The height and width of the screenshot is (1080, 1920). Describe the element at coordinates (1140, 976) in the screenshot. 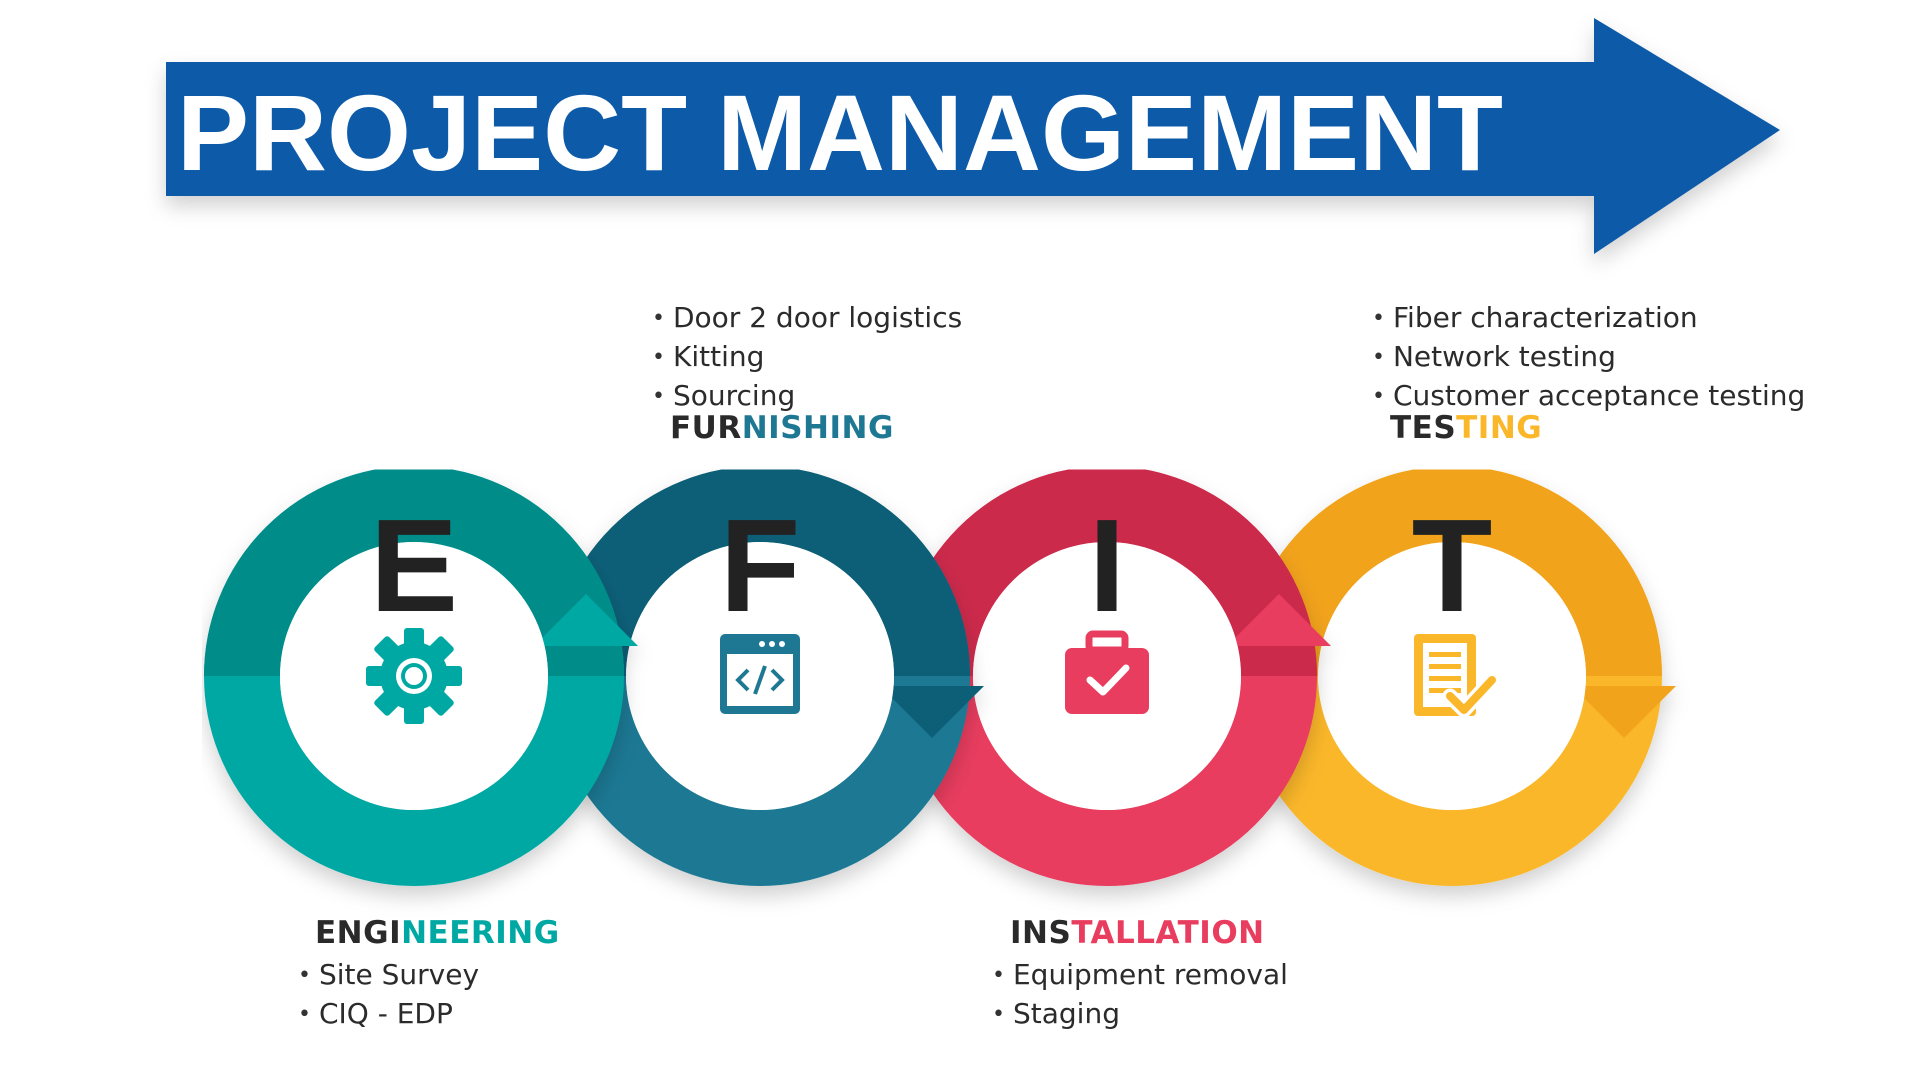

I see `list-item: Equipment removal` at that location.